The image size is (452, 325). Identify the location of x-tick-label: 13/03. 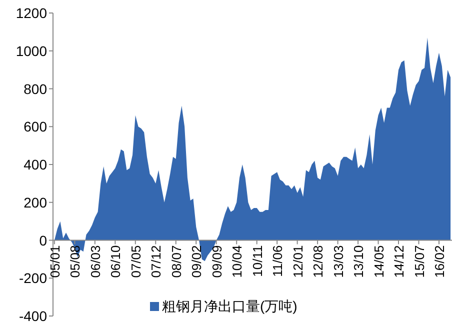
(338, 261).